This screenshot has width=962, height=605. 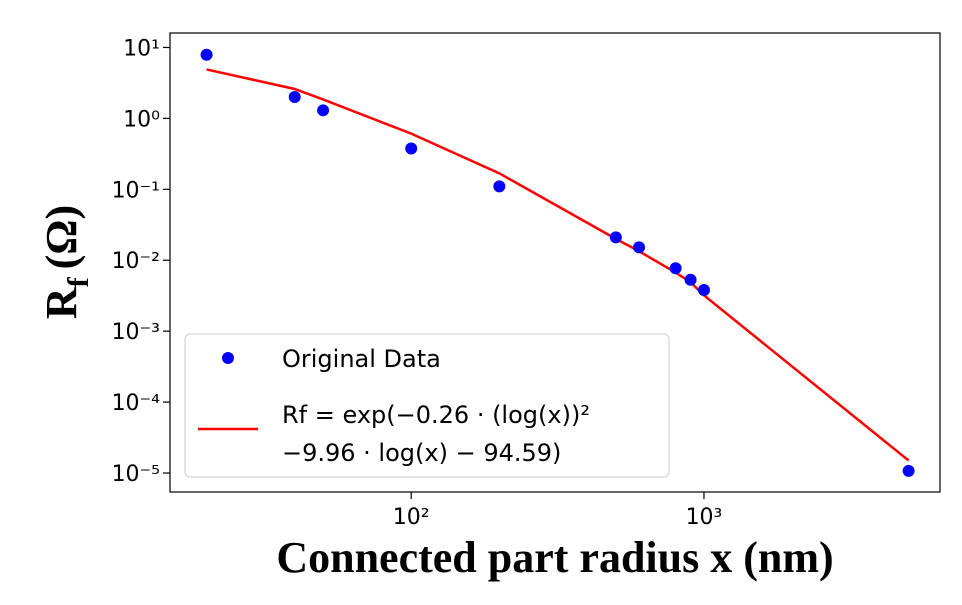 What do you see at coordinates (136, 474) in the screenshot?
I see `y-tick-label: 10⁻⁵` at bounding box center [136, 474].